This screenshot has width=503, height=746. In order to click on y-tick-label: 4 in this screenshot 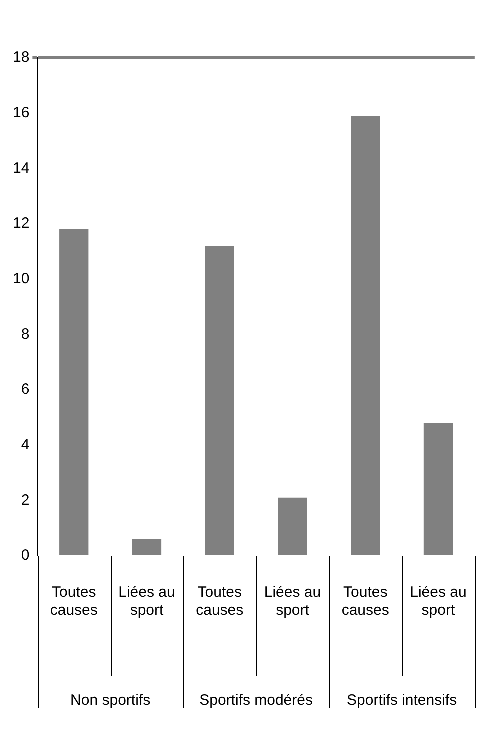, I will do `click(25, 445)`.